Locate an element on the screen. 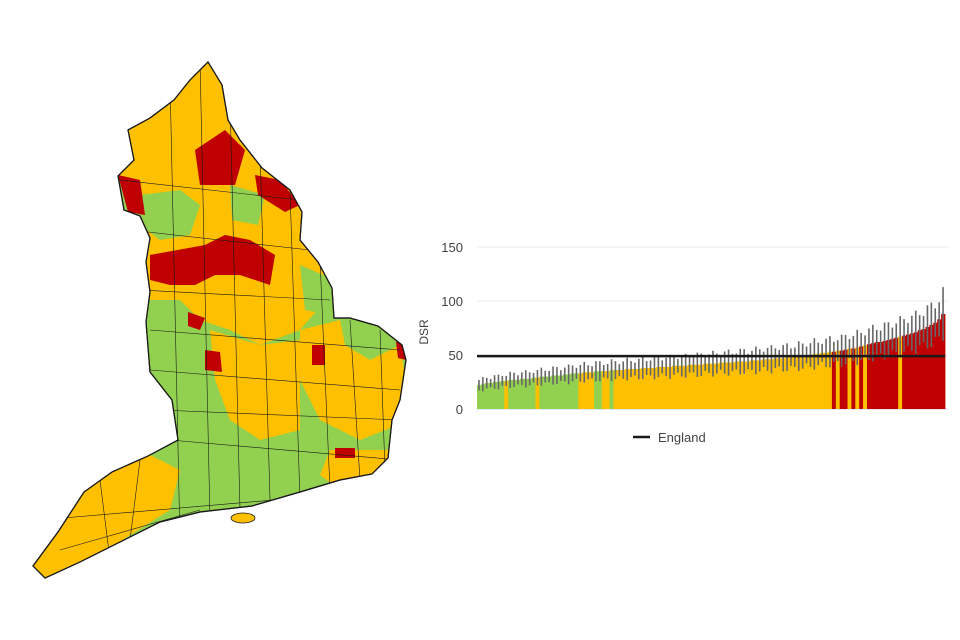  y-tick-label: 150 is located at coordinates (452, 247).